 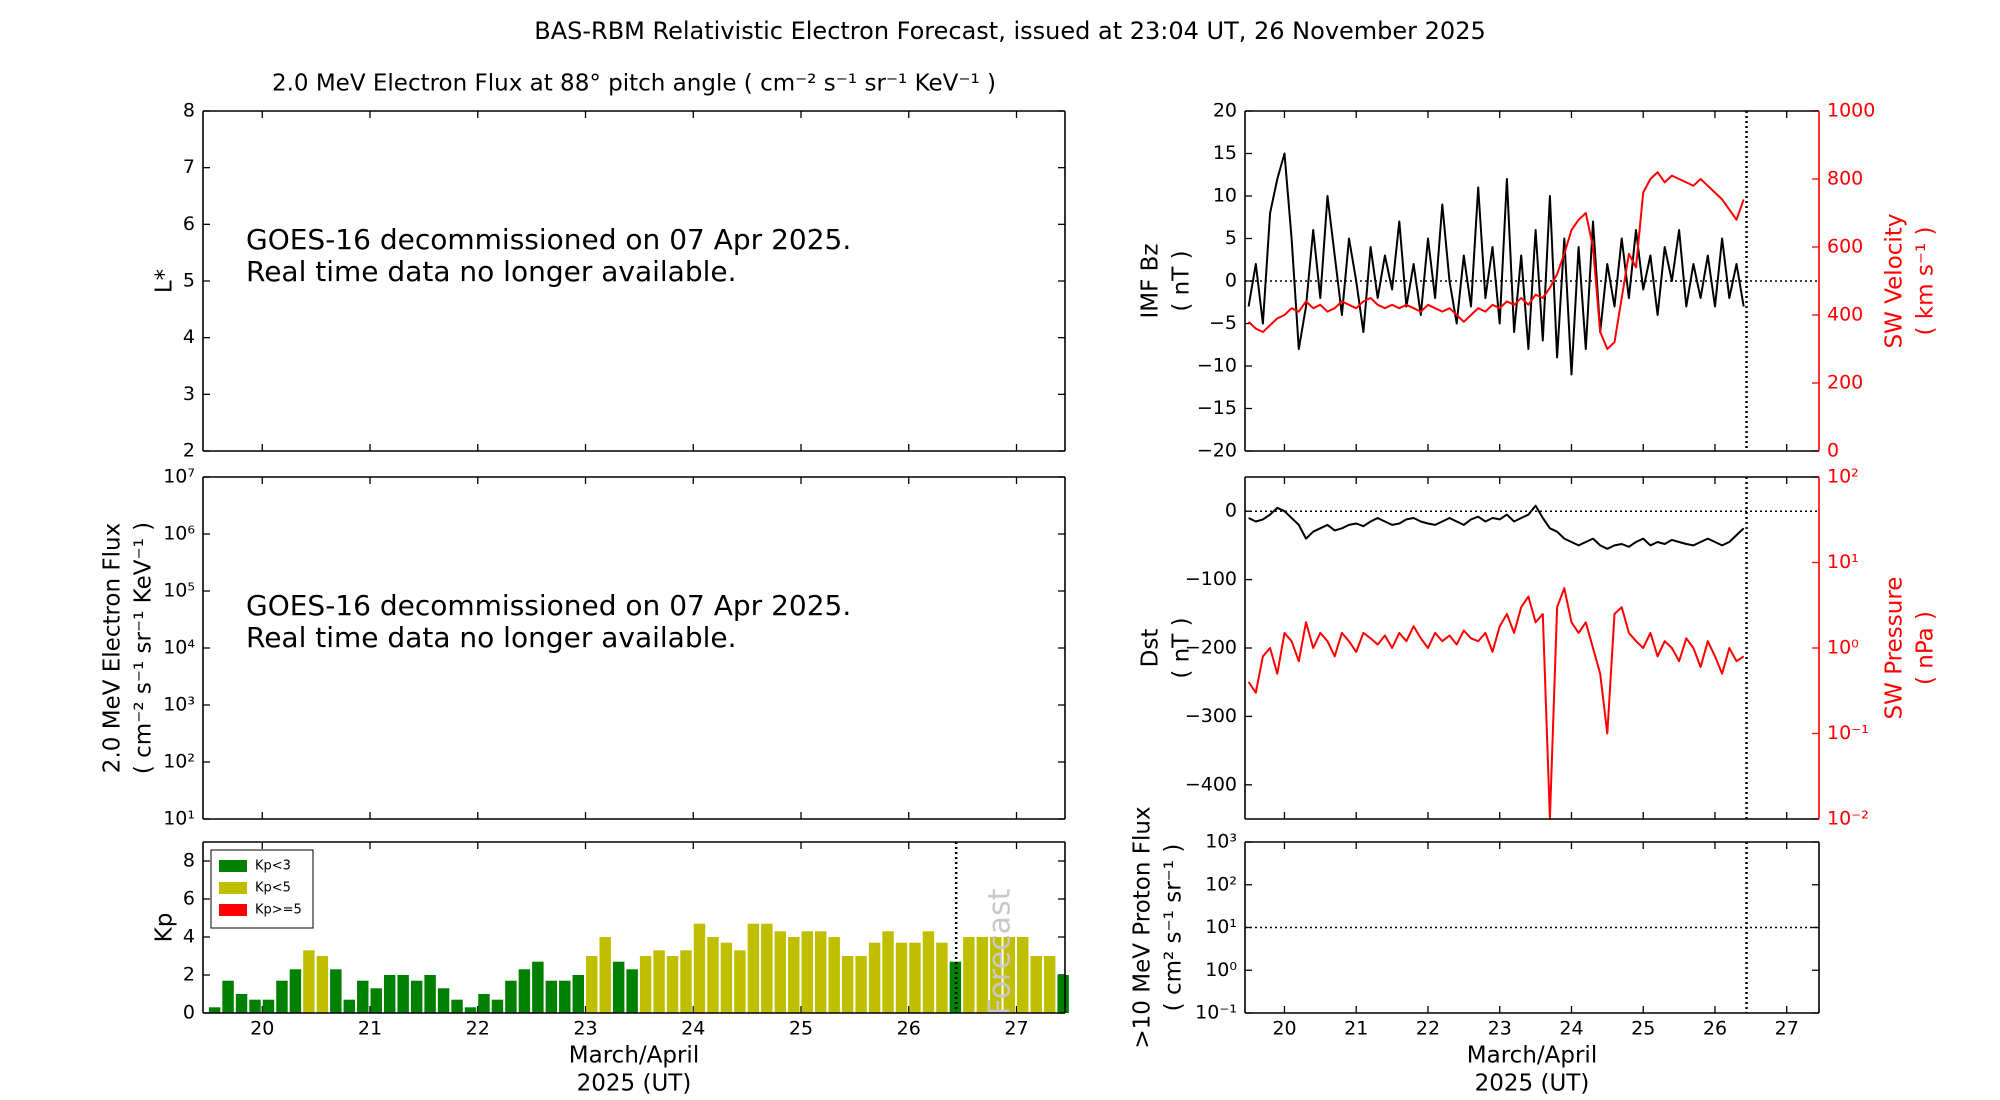 What do you see at coordinates (1845, 179) in the screenshot?
I see `y2-tick-label: 800` at bounding box center [1845, 179].